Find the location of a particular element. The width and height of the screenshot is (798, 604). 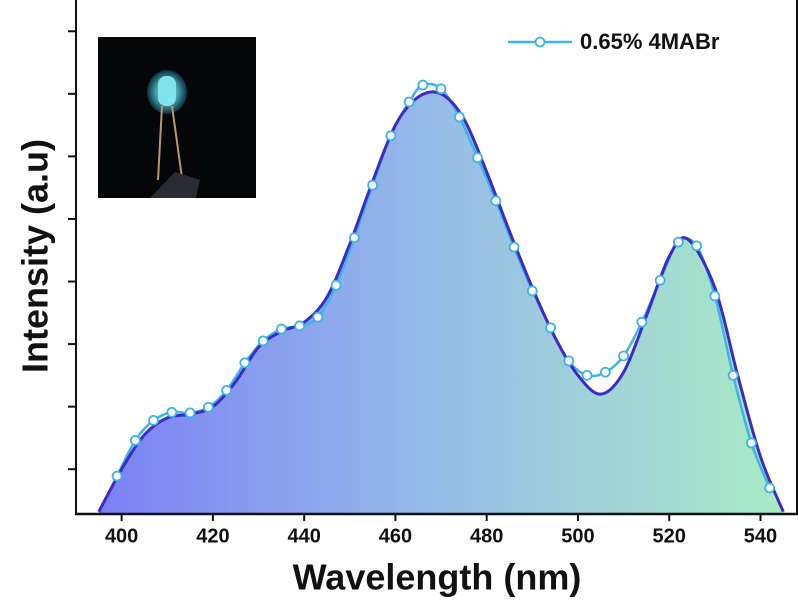

legend-marker is located at coordinates (540, 42).